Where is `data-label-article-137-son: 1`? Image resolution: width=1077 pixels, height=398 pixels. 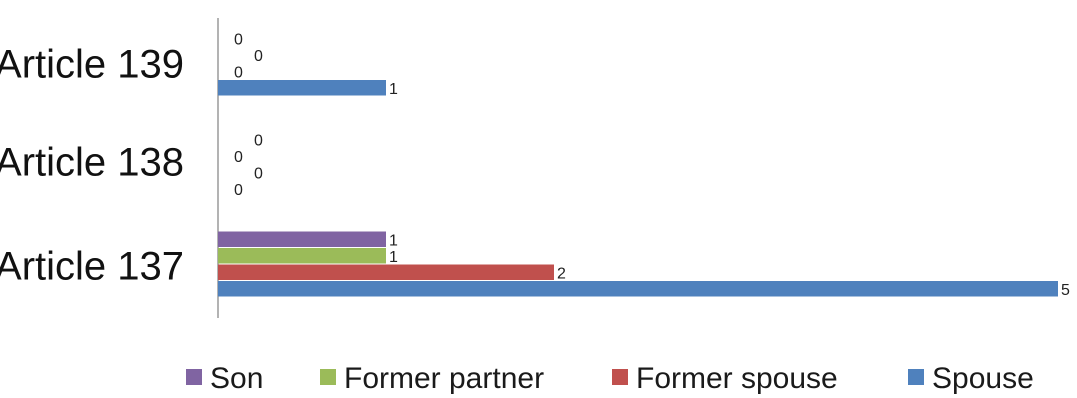 data-label-article-137-son: 1 is located at coordinates (393, 240).